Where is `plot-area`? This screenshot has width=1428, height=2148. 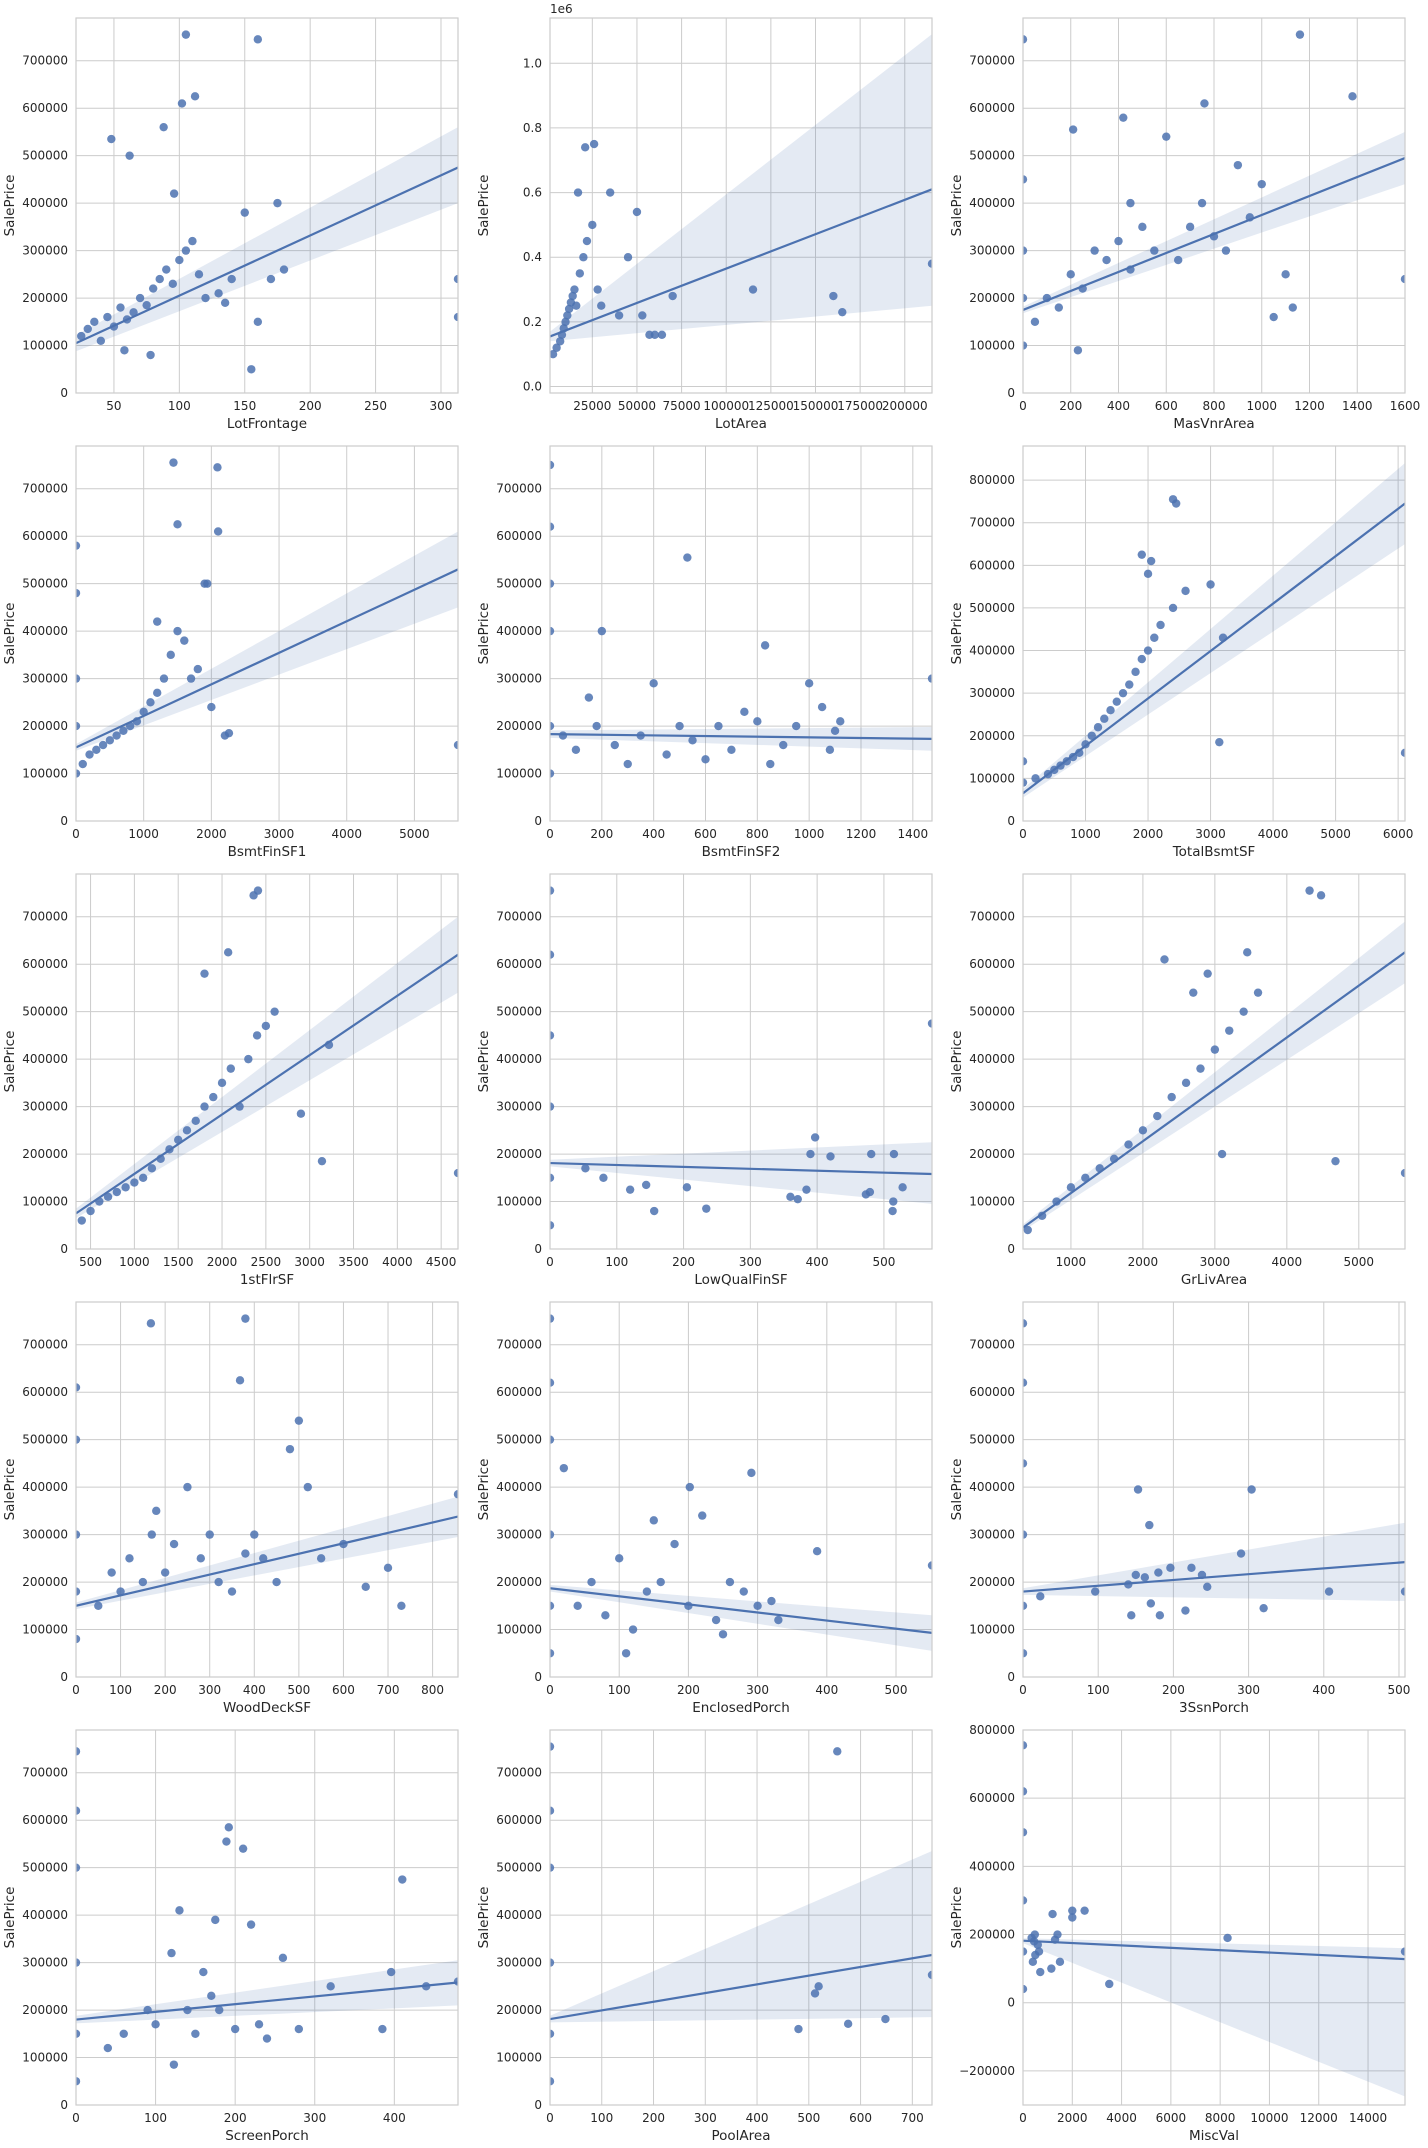 plot-area is located at coordinates (1214, 1489).